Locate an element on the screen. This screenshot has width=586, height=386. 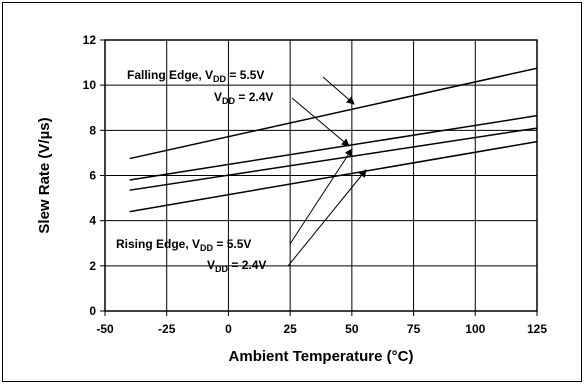
y-tick-label: 12 is located at coordinates (90, 40).